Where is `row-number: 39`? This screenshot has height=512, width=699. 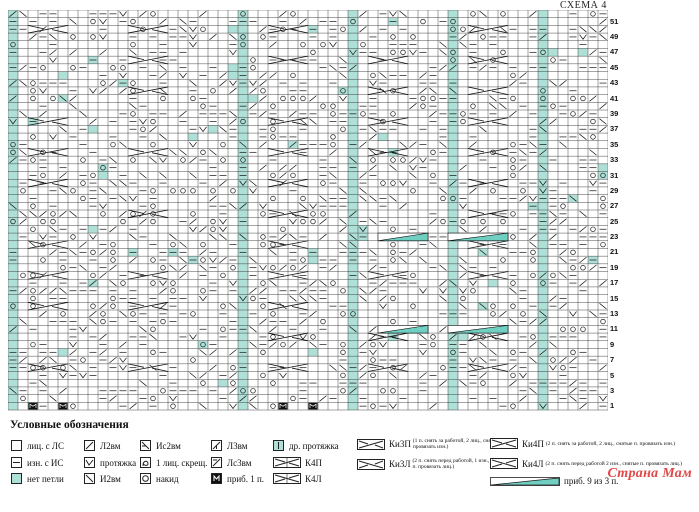 row-number: 39 is located at coordinates (614, 113).